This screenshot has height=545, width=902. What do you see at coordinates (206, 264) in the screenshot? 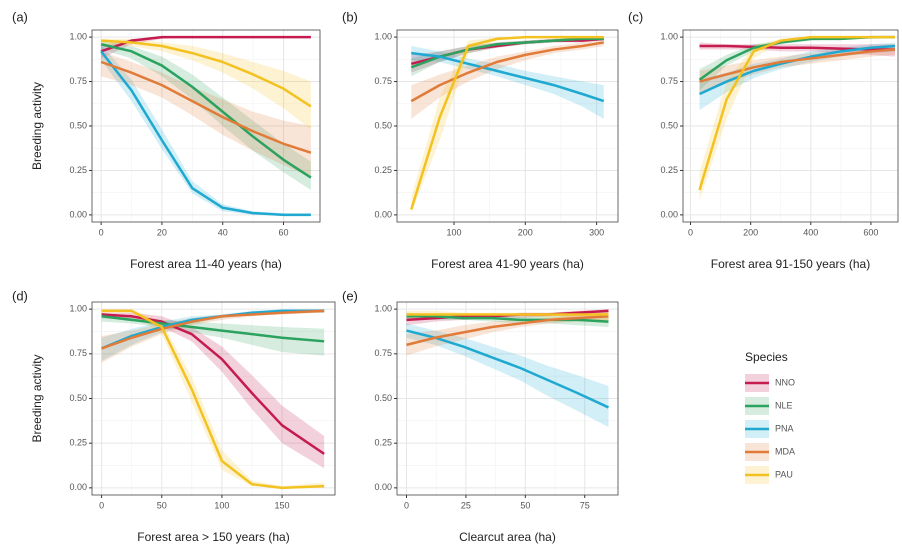
I see `x-axis-label: Forest area 11-40 years (ha)` at bounding box center [206, 264].